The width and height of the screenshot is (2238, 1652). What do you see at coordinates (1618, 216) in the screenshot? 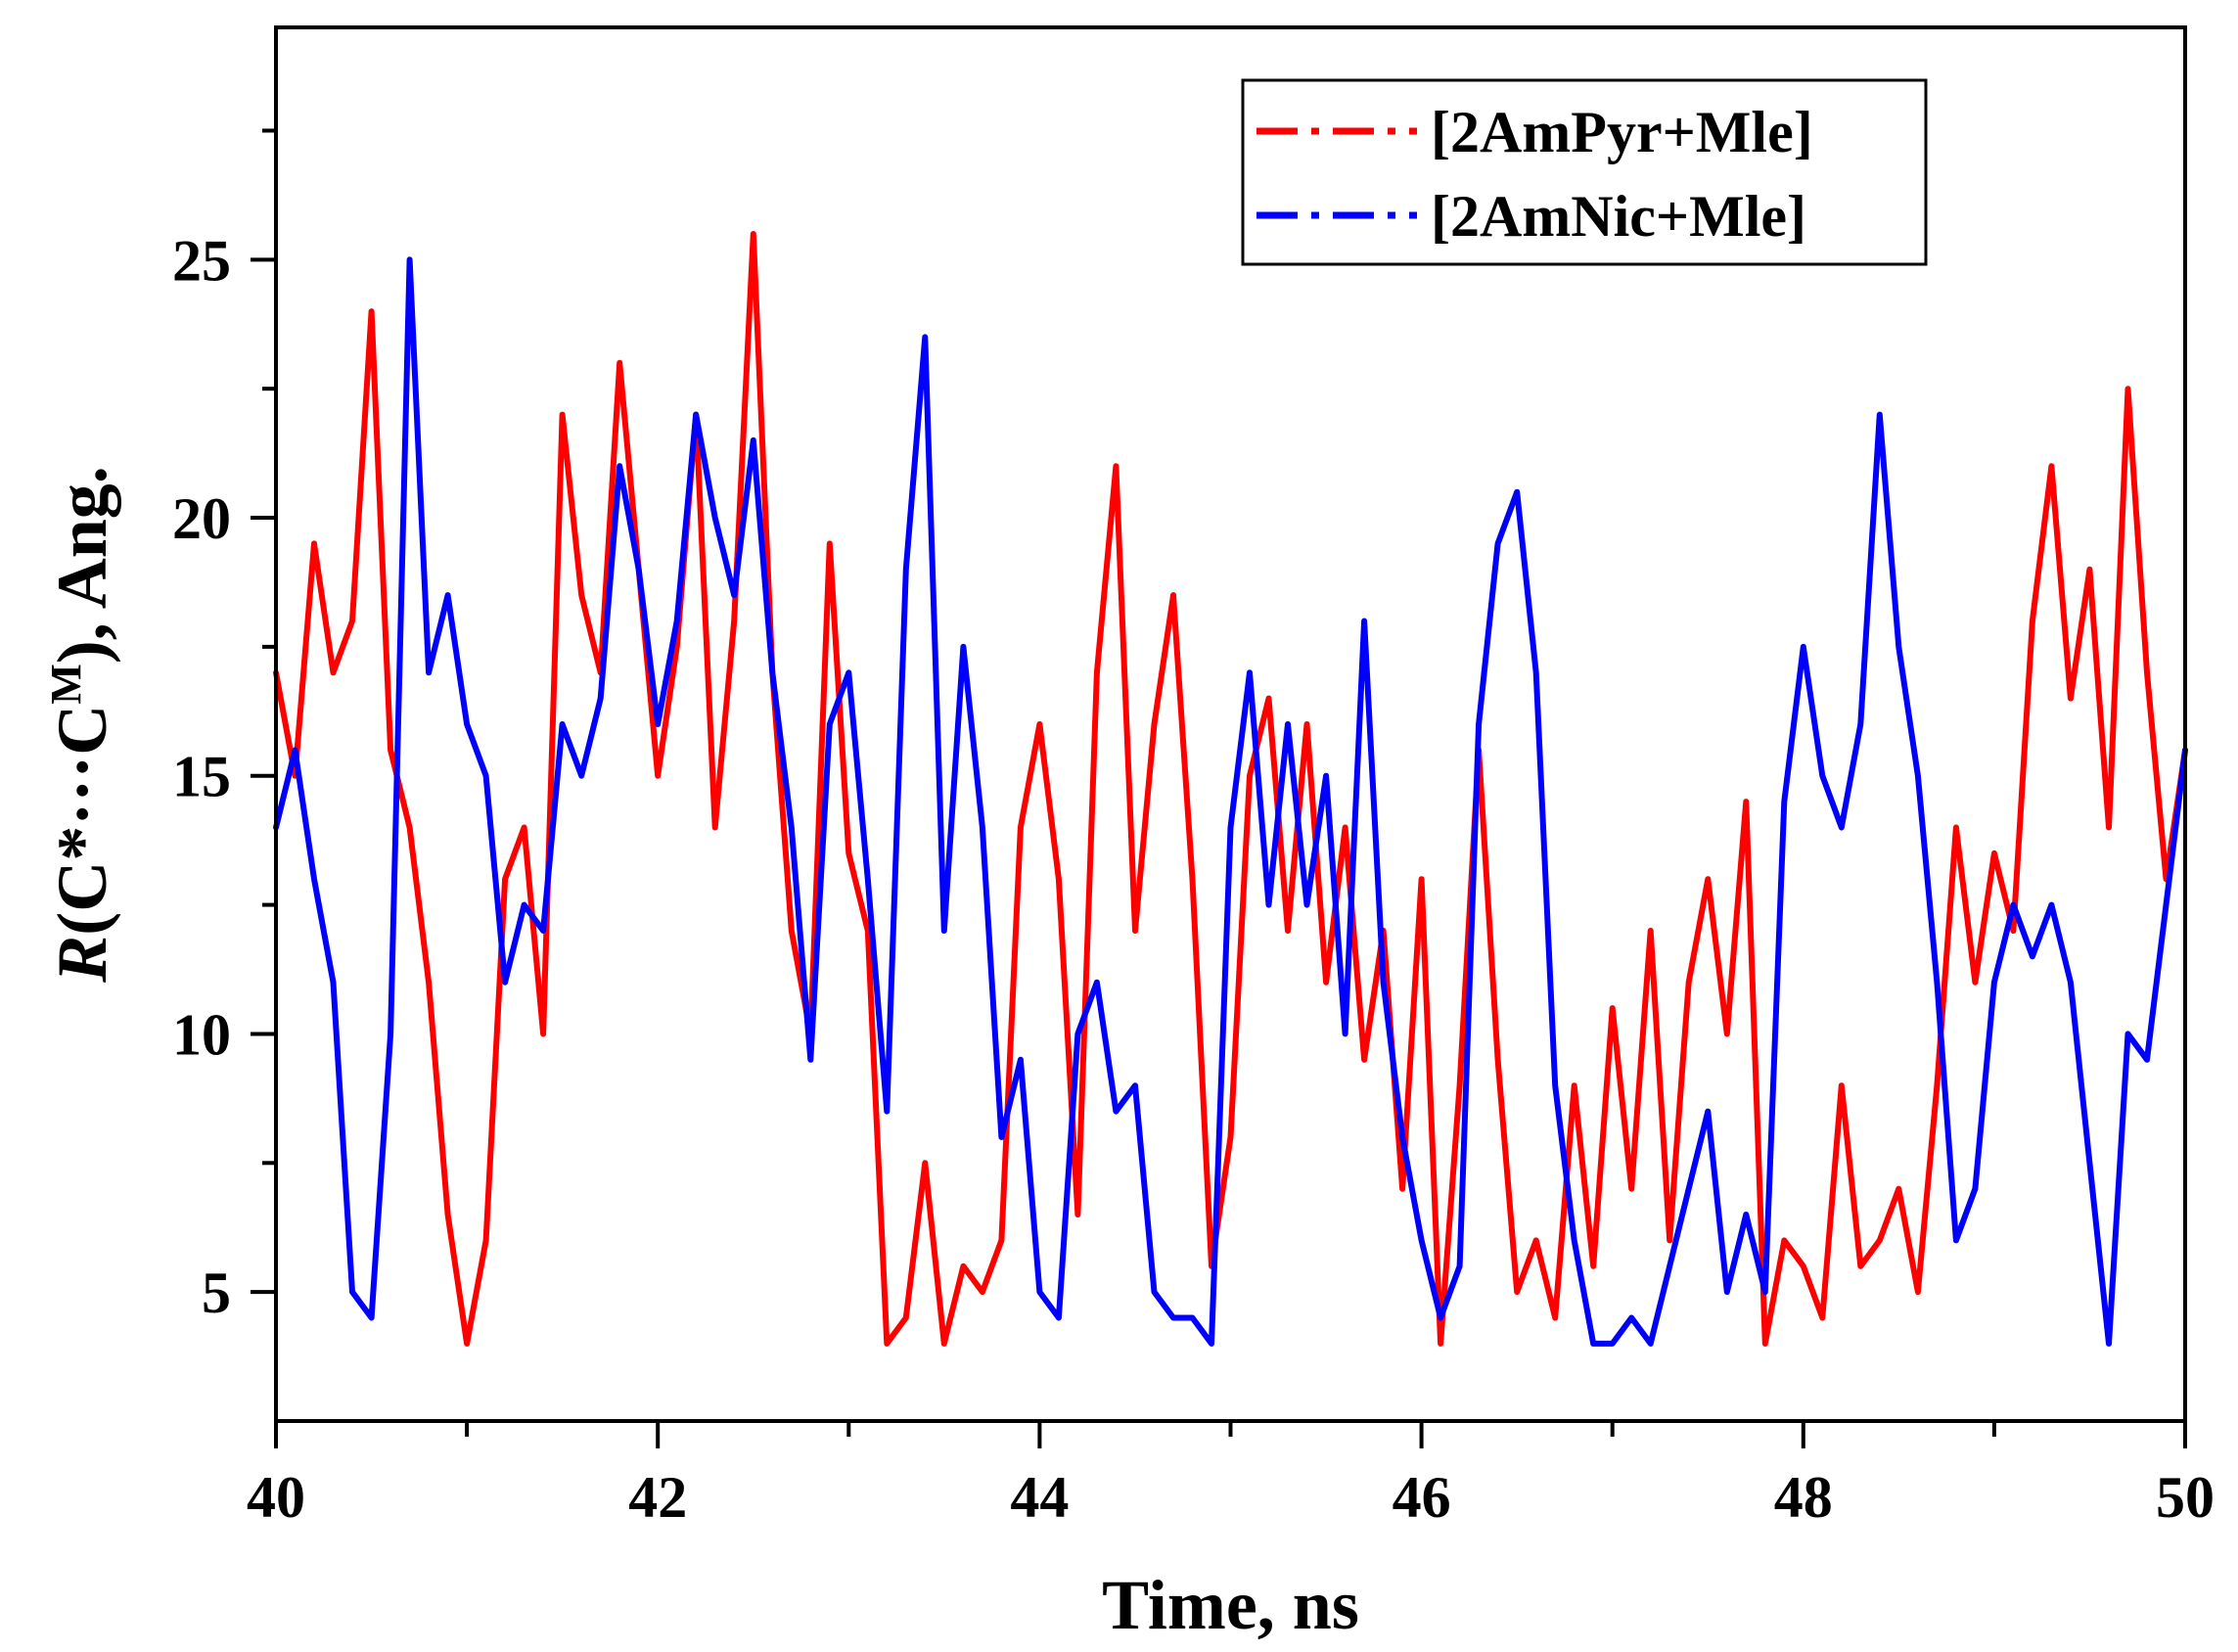
I see `legend-label-2: [2AmNic+Mle]` at bounding box center [1618, 216].